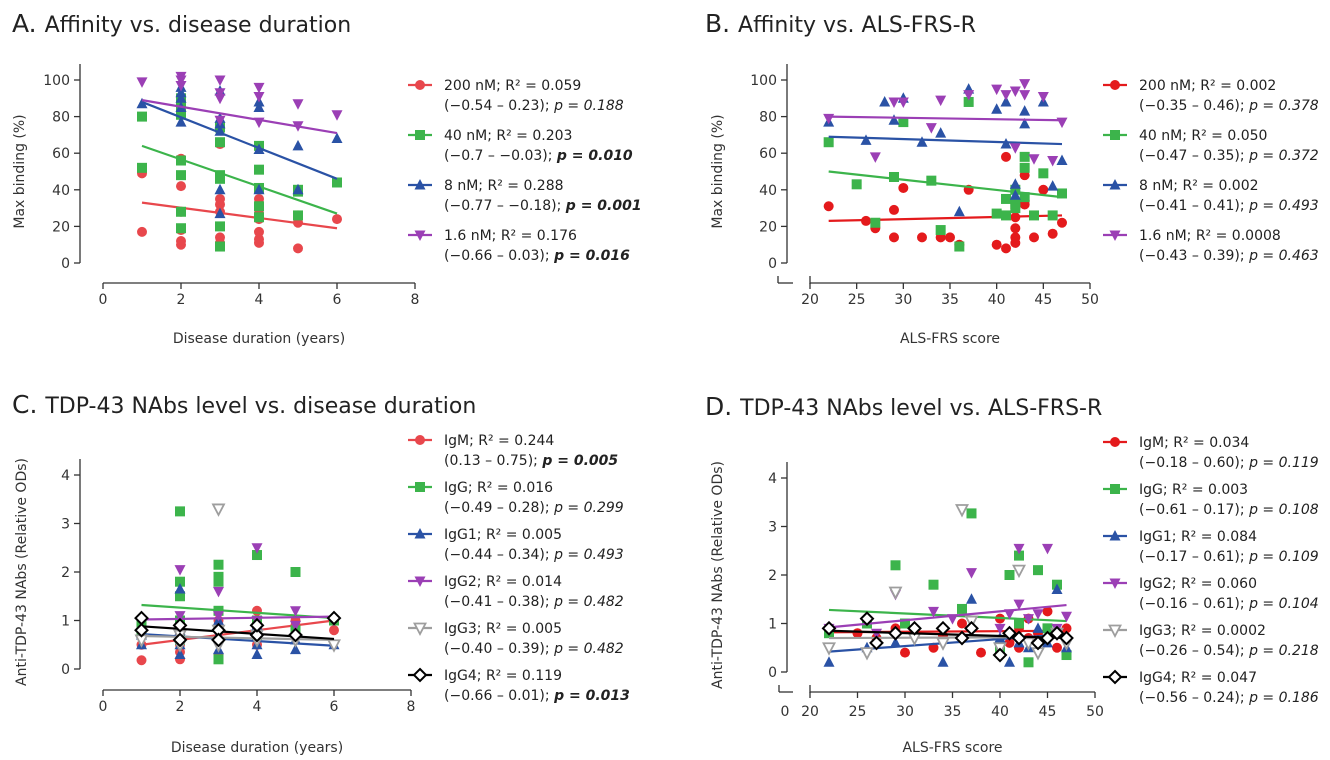 Image resolution: width=1330 pixels, height=760 pixels. What do you see at coordinates (1202, 631) in the screenshot?
I see `legend-label: IgG3; R² = 0.0002` at bounding box center [1202, 631].